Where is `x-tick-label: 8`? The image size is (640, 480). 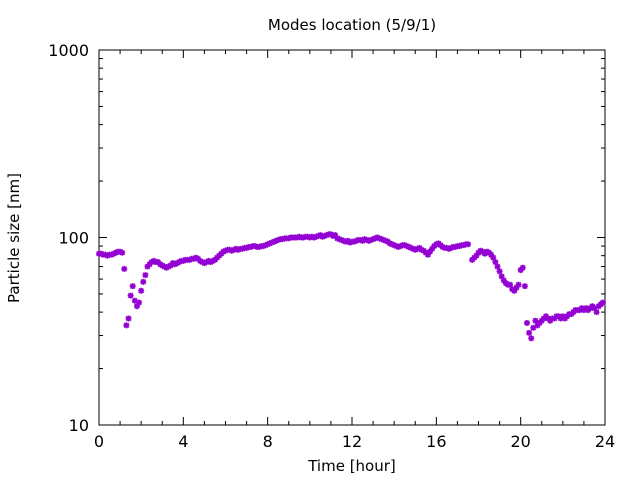
x-tick-label: 8 is located at coordinates (268, 441).